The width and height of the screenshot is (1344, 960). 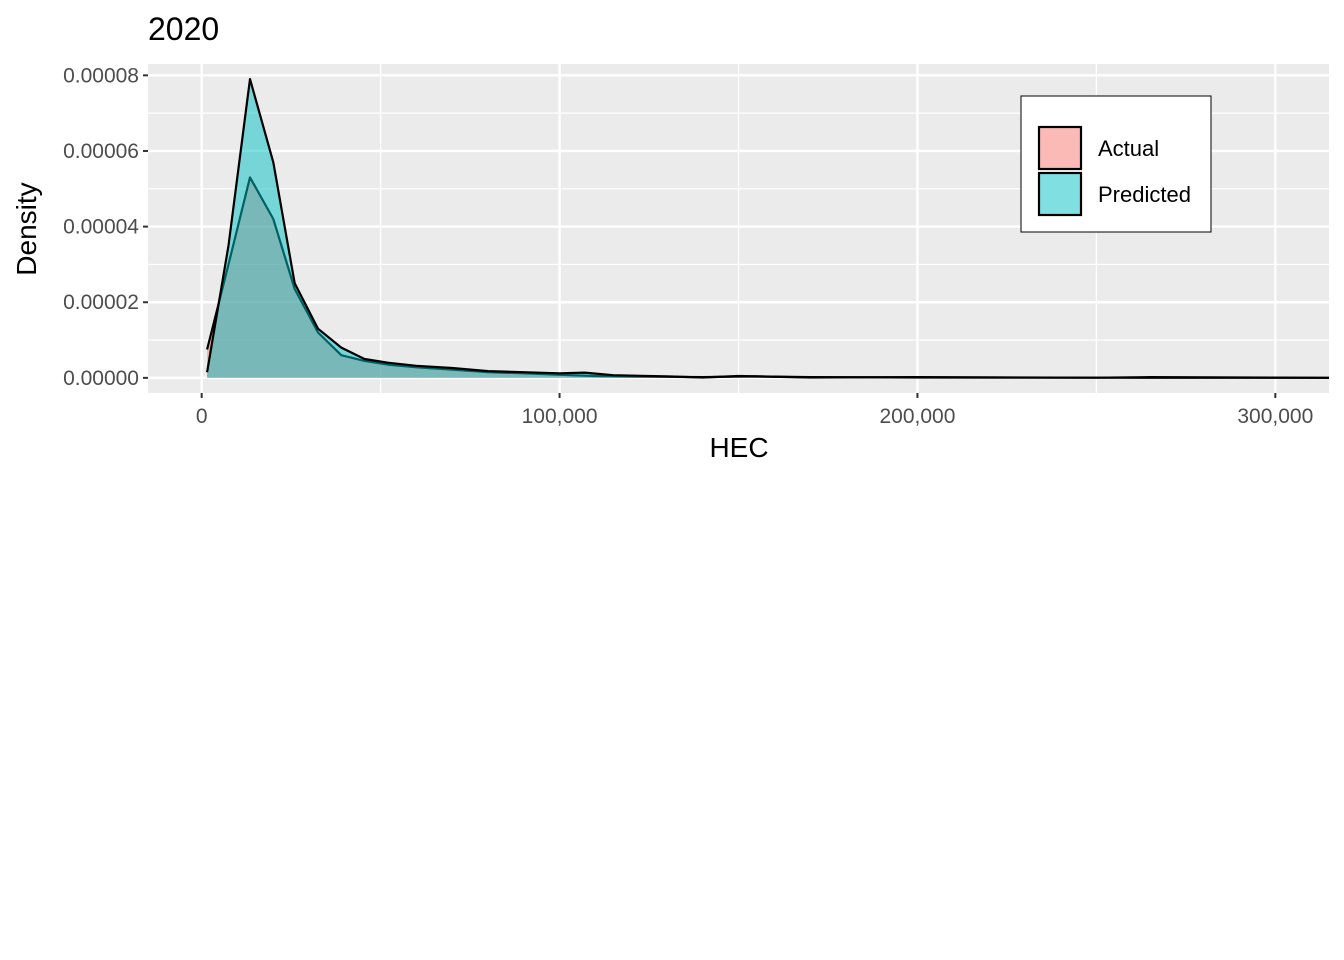 I want to click on legend-key-actual, so click(x=1060, y=148).